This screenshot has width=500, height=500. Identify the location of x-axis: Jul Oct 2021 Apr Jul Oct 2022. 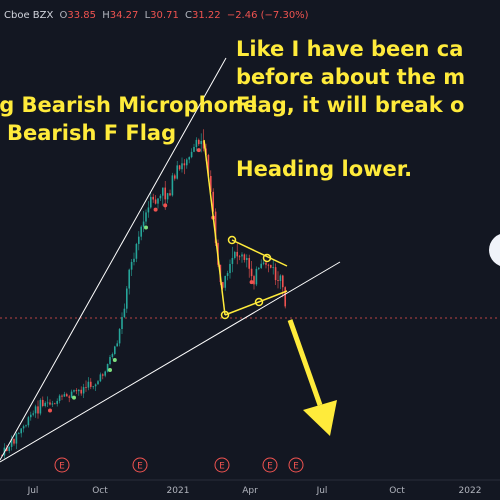
(254, 491).